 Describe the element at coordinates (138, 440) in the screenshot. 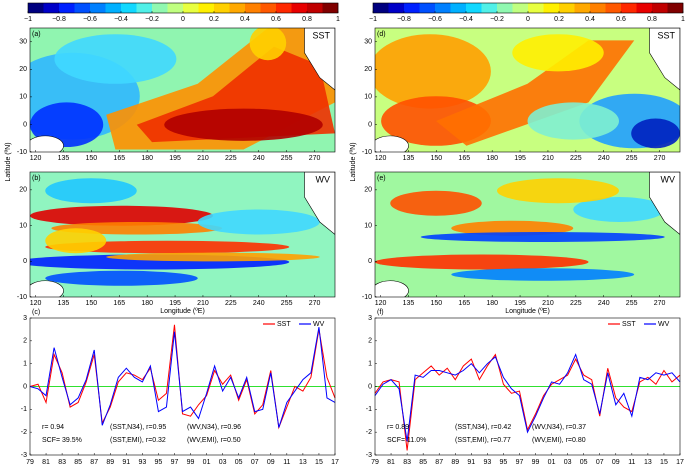

I see `annotation: (SST,EMI), r=0.32` at that location.